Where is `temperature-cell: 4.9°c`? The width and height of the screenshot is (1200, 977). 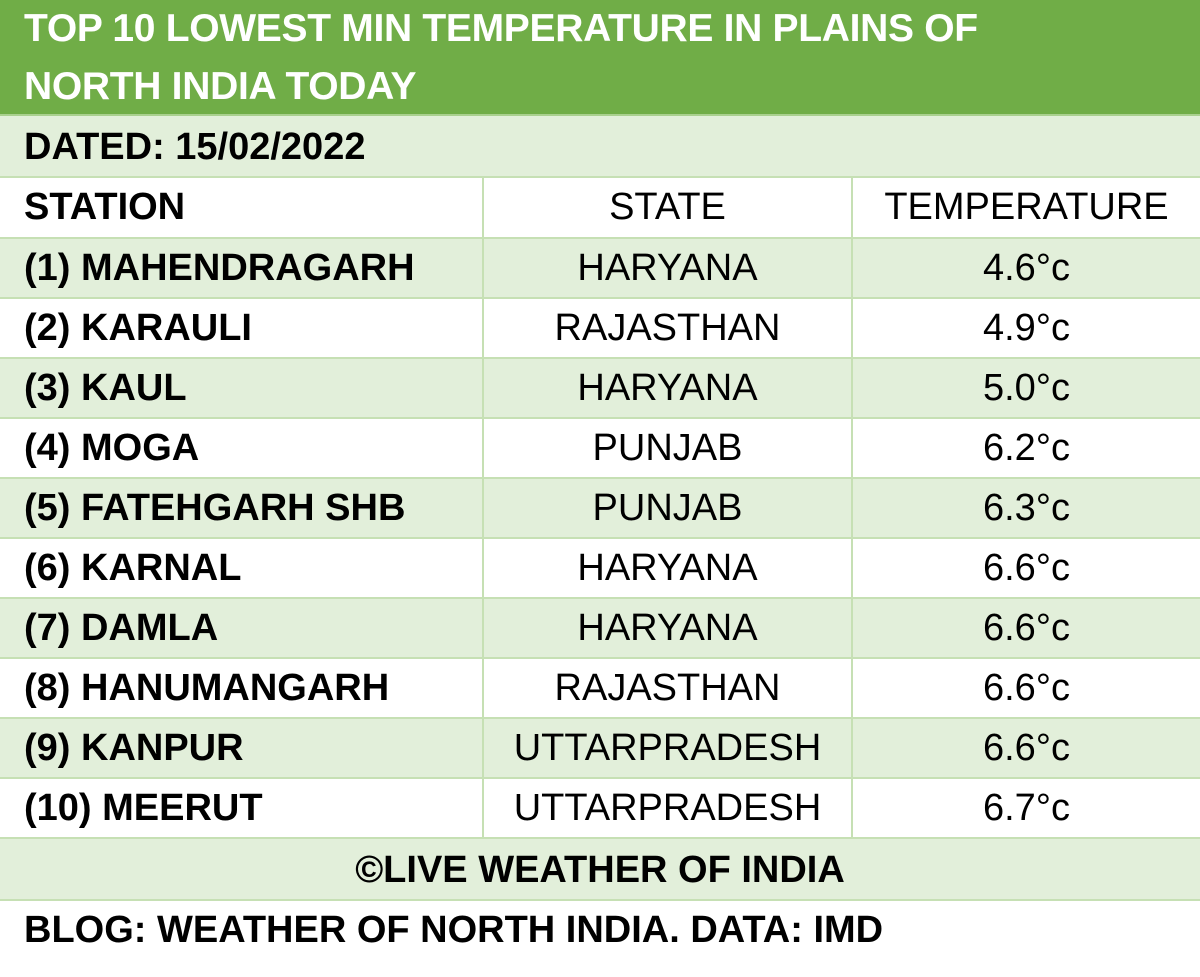 temperature-cell: 4.9°c is located at coordinates (1026, 328).